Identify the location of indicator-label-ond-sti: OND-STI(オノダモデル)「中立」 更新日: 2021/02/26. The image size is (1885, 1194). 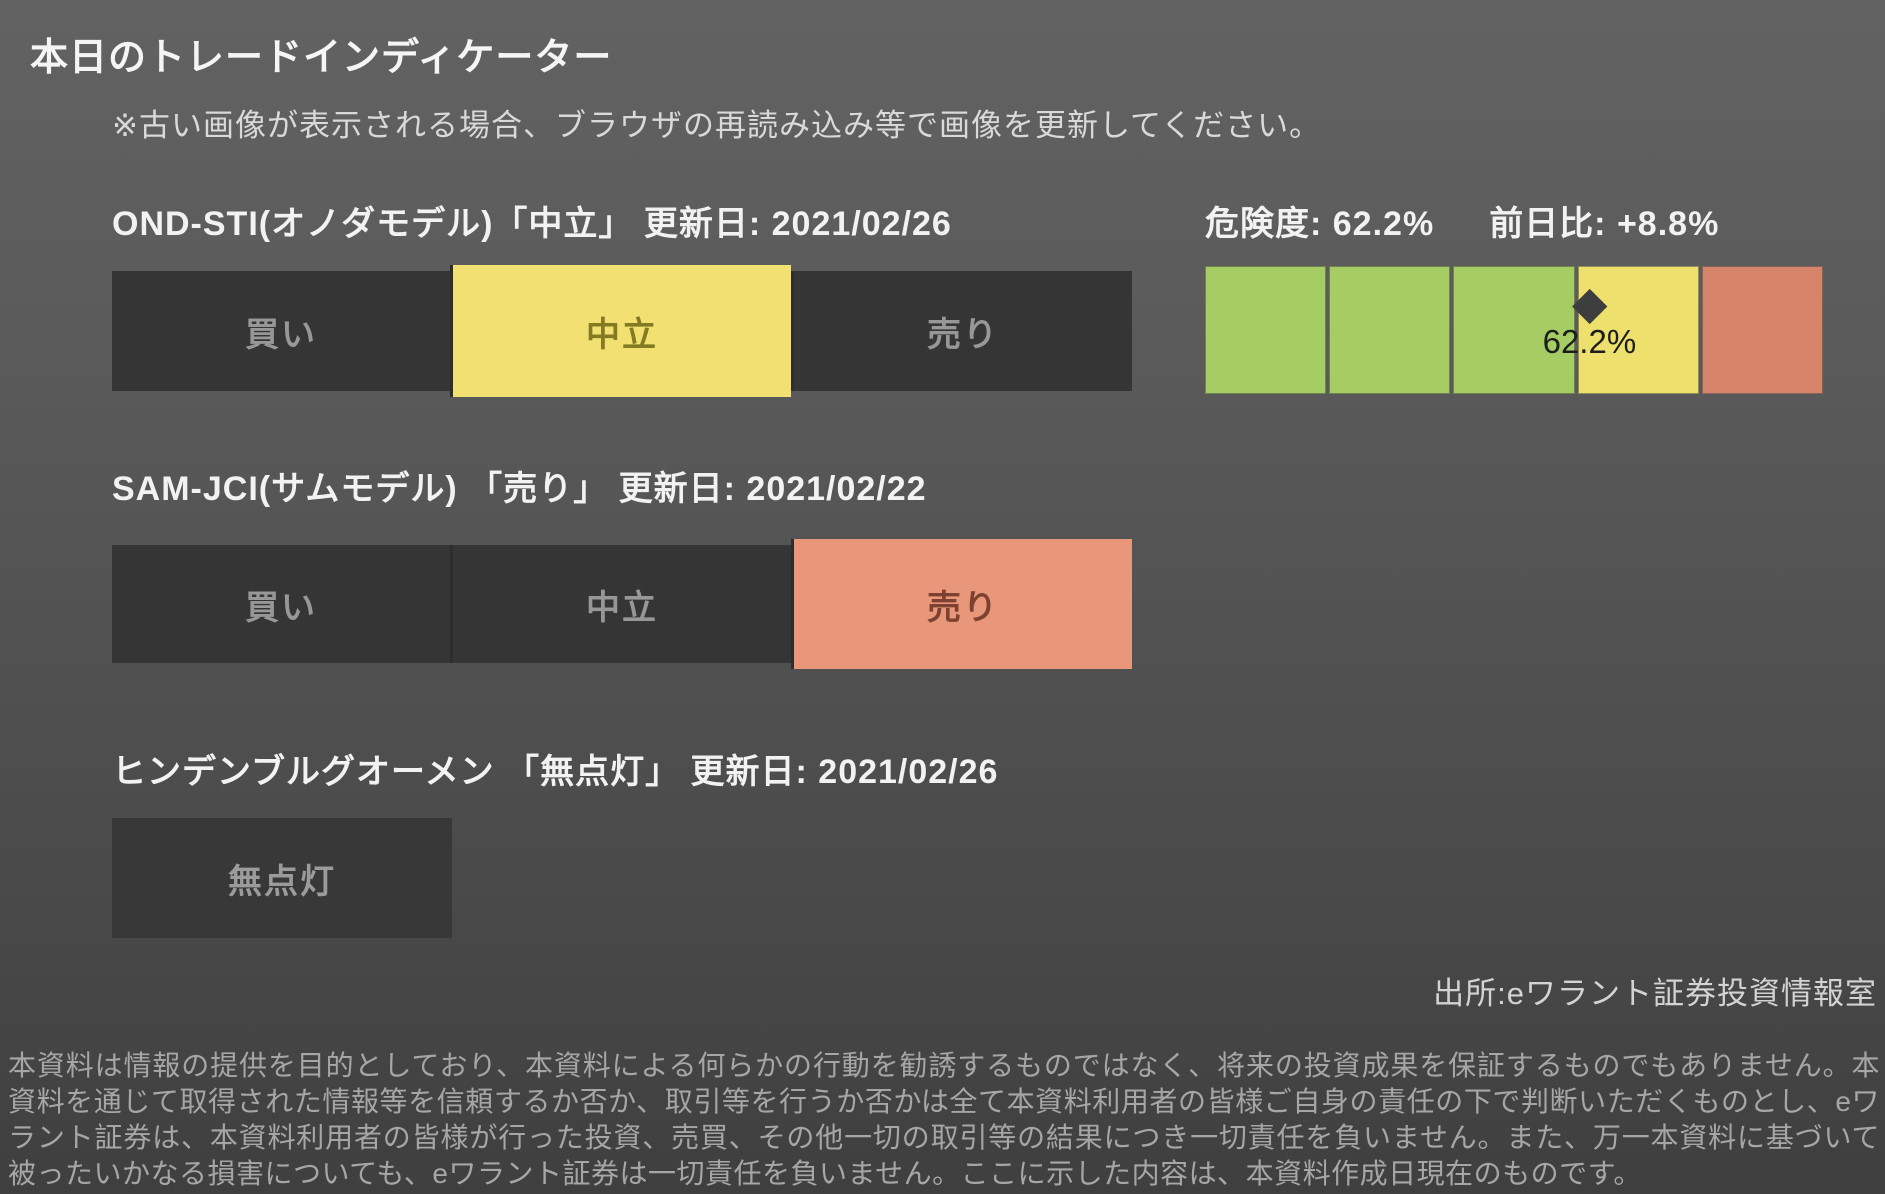
(532, 224).